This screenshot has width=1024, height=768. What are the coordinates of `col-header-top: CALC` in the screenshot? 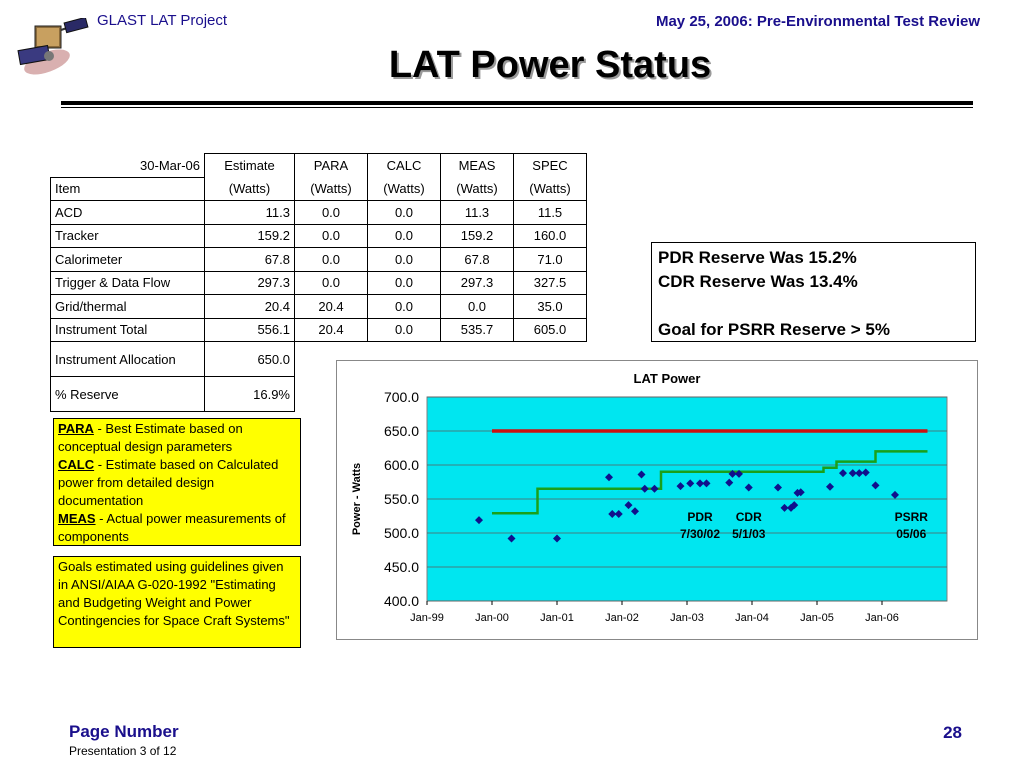 It's located at (404, 165).